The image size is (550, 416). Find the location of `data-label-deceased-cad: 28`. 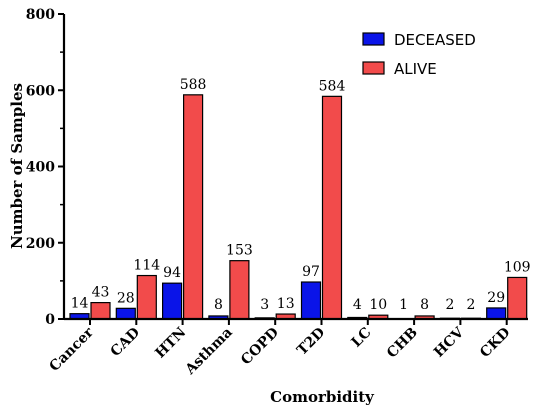

data-label-deceased-cad: 28 is located at coordinates (126, 298).